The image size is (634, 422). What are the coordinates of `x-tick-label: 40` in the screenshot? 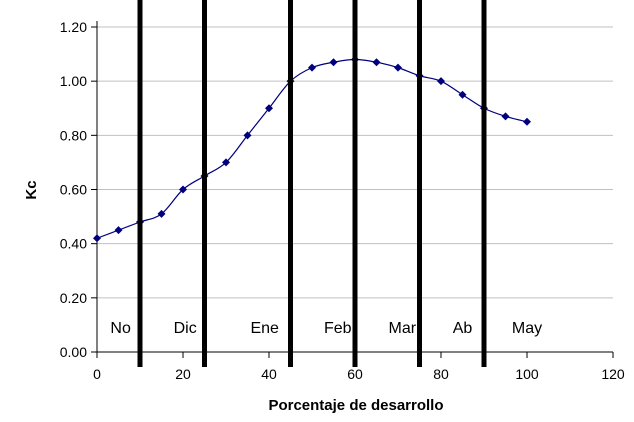 It's located at (269, 374).